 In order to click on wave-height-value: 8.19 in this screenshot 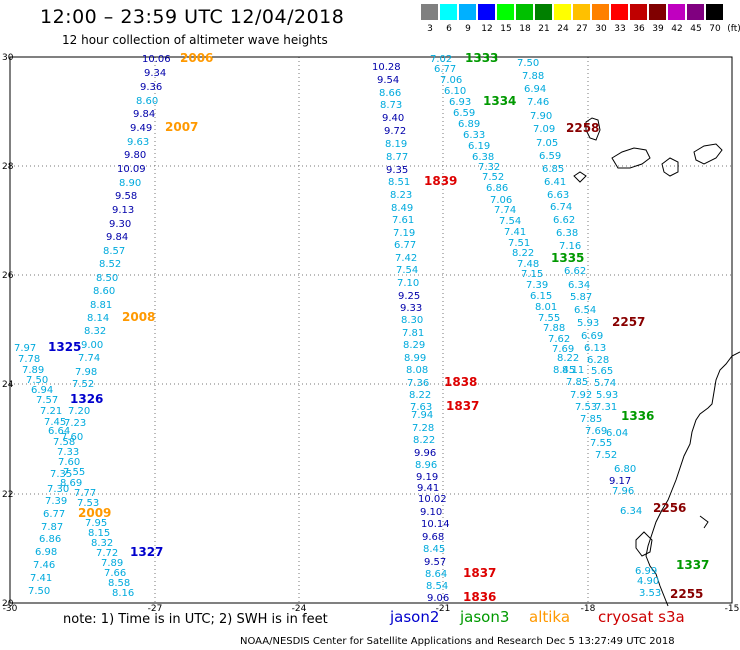, I will do `click(396, 144)`.